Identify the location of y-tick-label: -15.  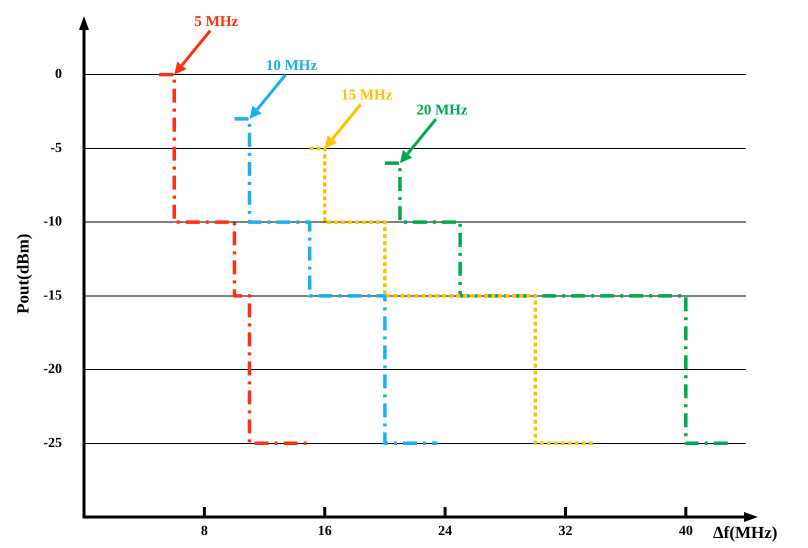
(52, 296).